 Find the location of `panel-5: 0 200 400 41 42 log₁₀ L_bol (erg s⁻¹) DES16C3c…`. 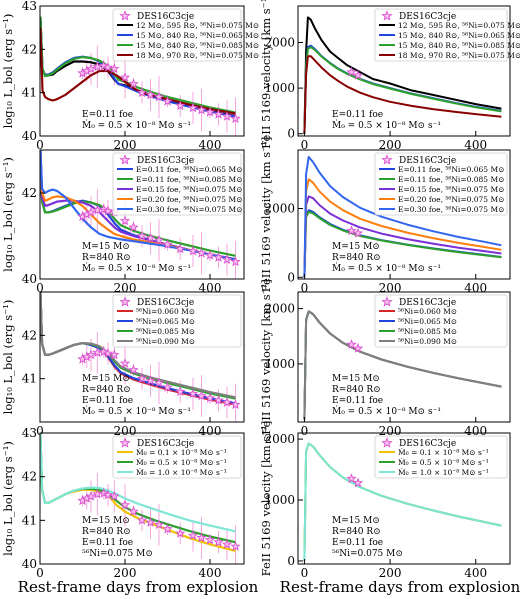

panel-5: 0 200 400 41 42 log₁₀ L_bol (erg s⁻¹) DES16C3c… is located at coordinates (123, 364).